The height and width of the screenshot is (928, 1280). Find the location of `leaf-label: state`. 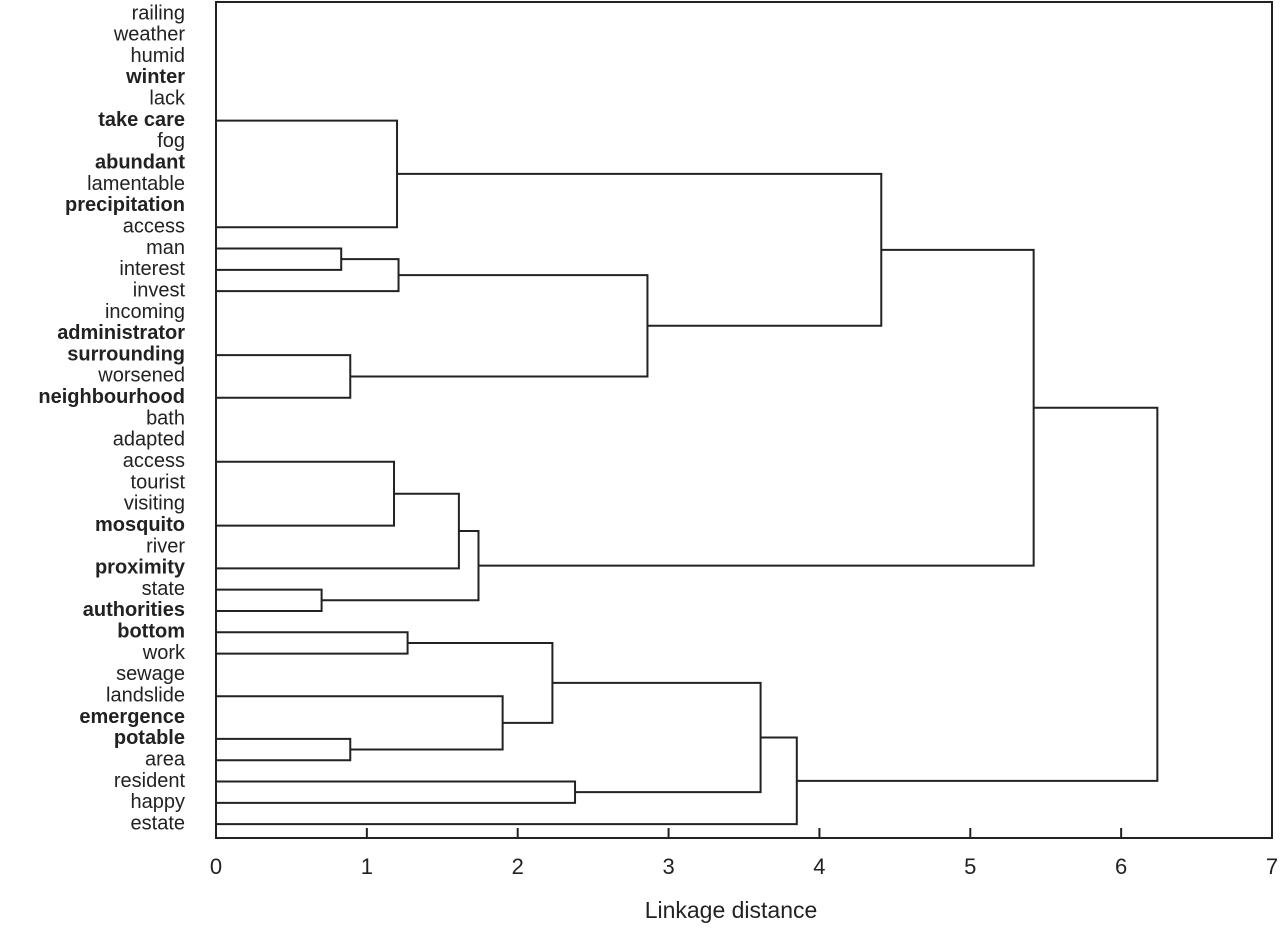

leaf-label: state is located at coordinates (163, 589).